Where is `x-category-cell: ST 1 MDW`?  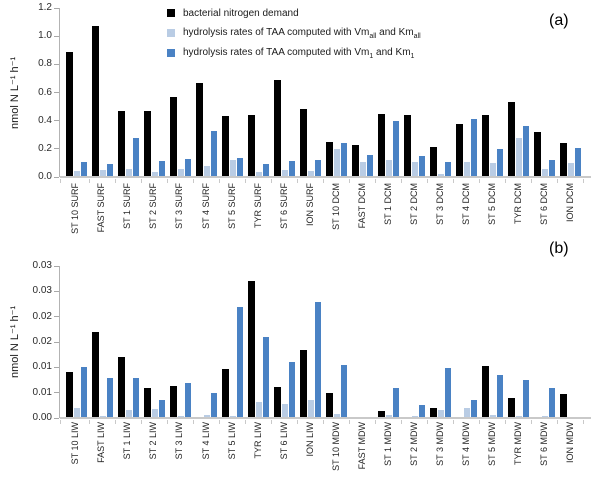 x-category-cell: ST 1 MDW is located at coordinates (389, 453).